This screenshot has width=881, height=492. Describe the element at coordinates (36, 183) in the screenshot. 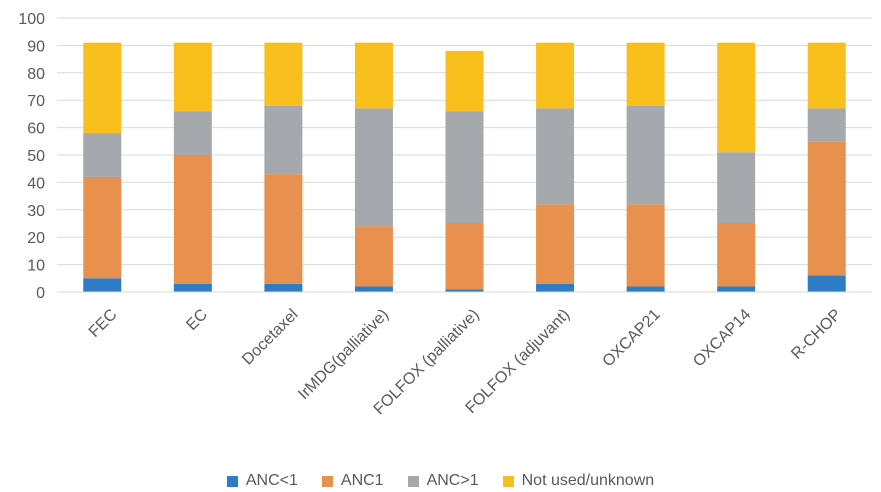

I see `y-tick-label: 40` at that location.